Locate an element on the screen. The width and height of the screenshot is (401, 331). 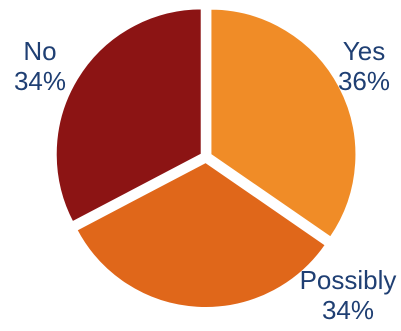
slice-name-possibly: Possibly is located at coordinates (348, 280).